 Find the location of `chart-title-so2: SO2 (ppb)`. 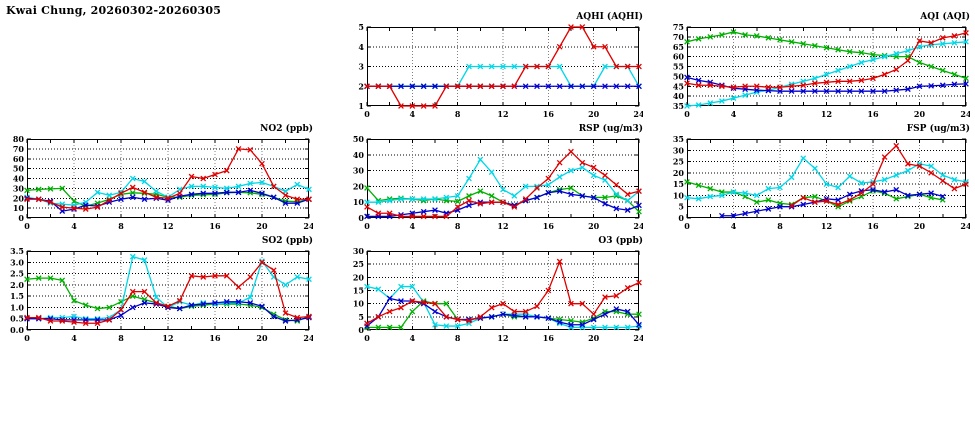

chart-title-so2: SO2 (ppb) is located at coordinates (287, 241).